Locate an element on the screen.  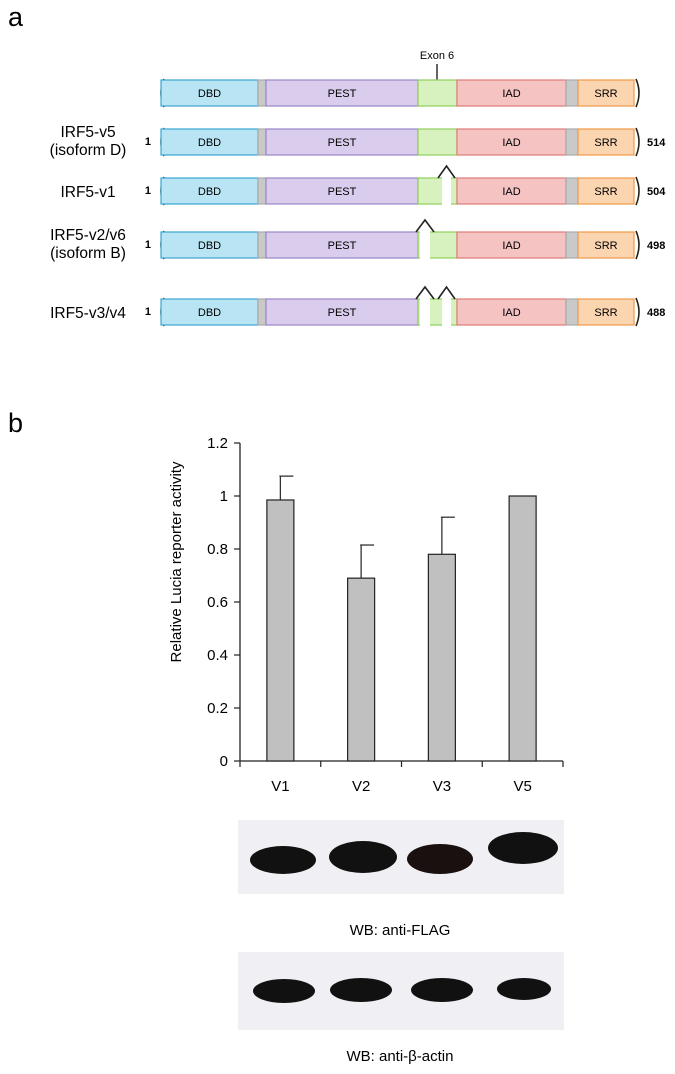
isoform-row-v5: DBD PEST IAD SRR IRF5-v5 (isoform D) 1 514 is located at coordinates (358, 141).